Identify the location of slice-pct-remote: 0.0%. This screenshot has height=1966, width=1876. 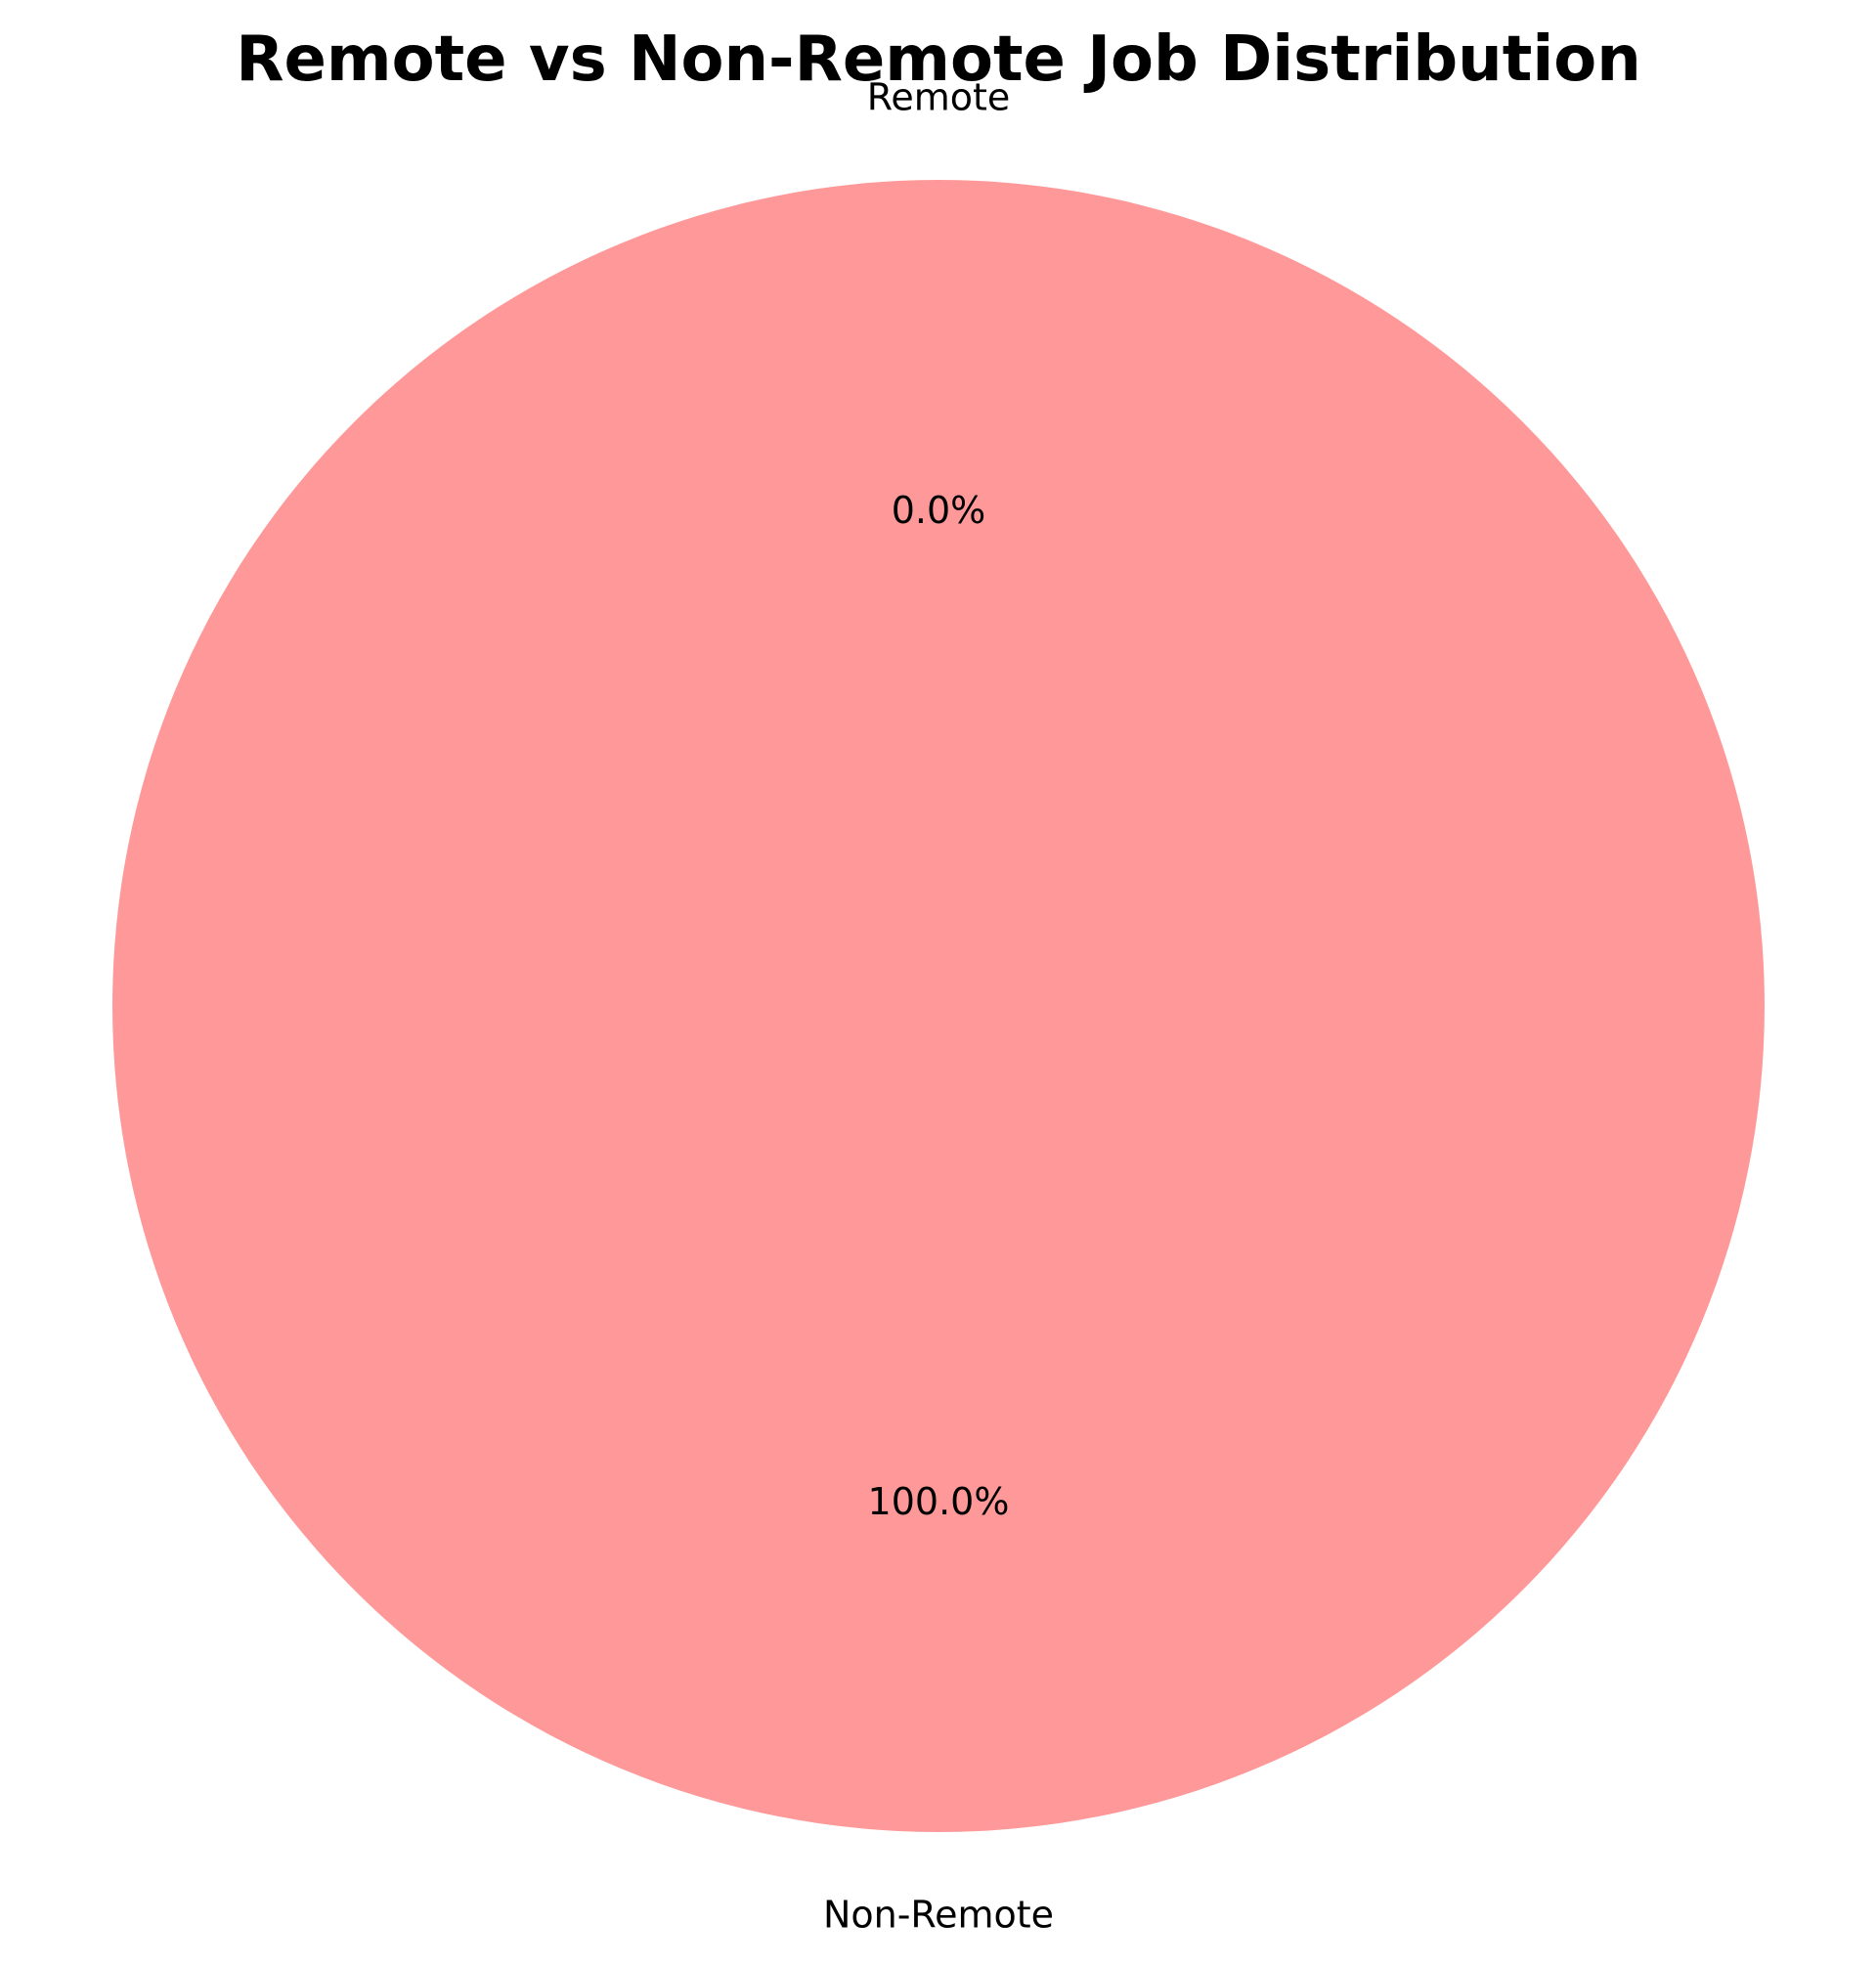
(939, 511).